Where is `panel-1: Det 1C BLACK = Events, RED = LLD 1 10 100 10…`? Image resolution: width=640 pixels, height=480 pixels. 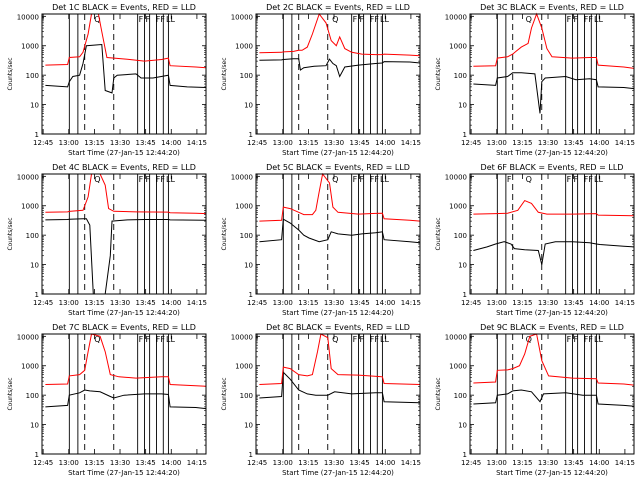
panel-1: Det 1C BLACK = Events, RED = LLD 1 10 100 10… is located at coordinates (107, 80).